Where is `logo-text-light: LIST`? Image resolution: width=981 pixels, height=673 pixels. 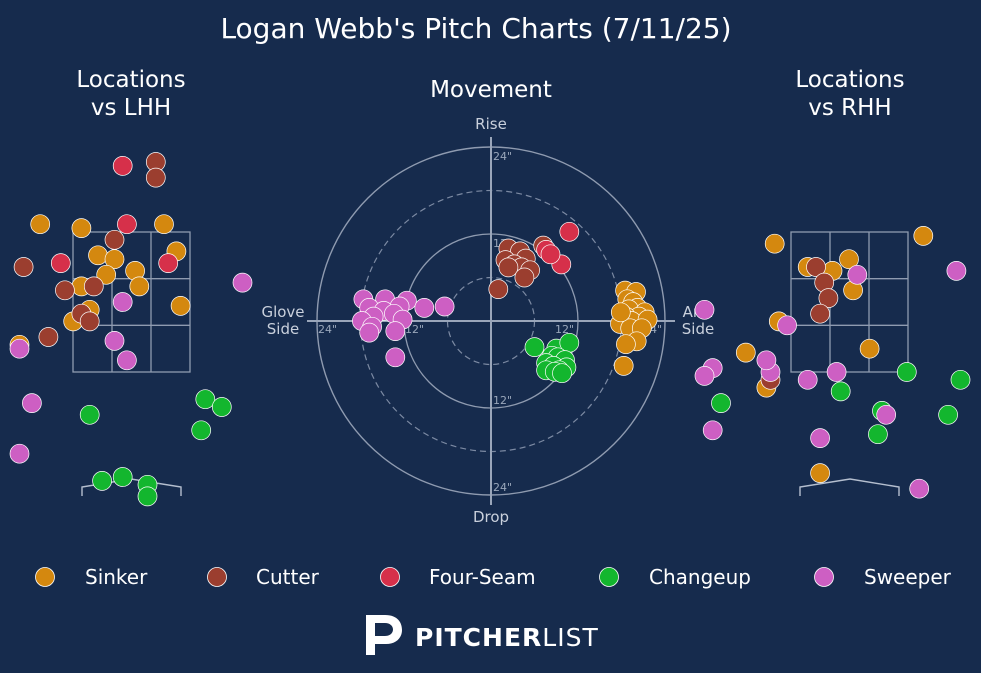 logo-text-light: LIST is located at coordinates (570, 637).